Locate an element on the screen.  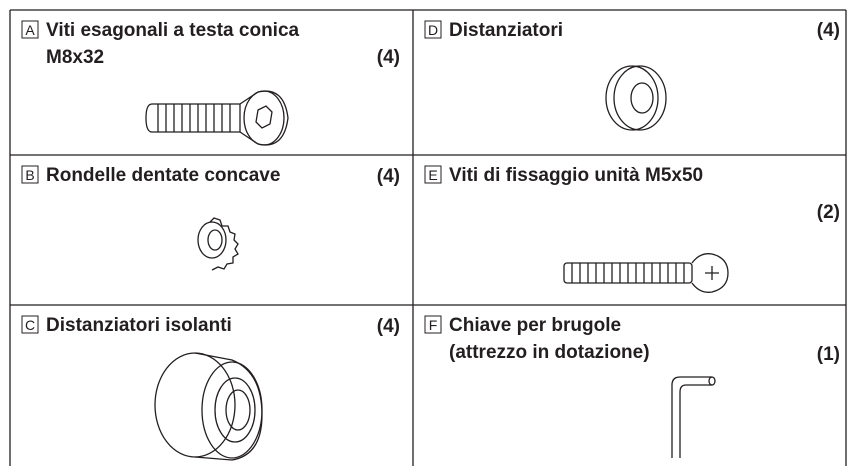
letter: B is located at coordinates (29, 175).